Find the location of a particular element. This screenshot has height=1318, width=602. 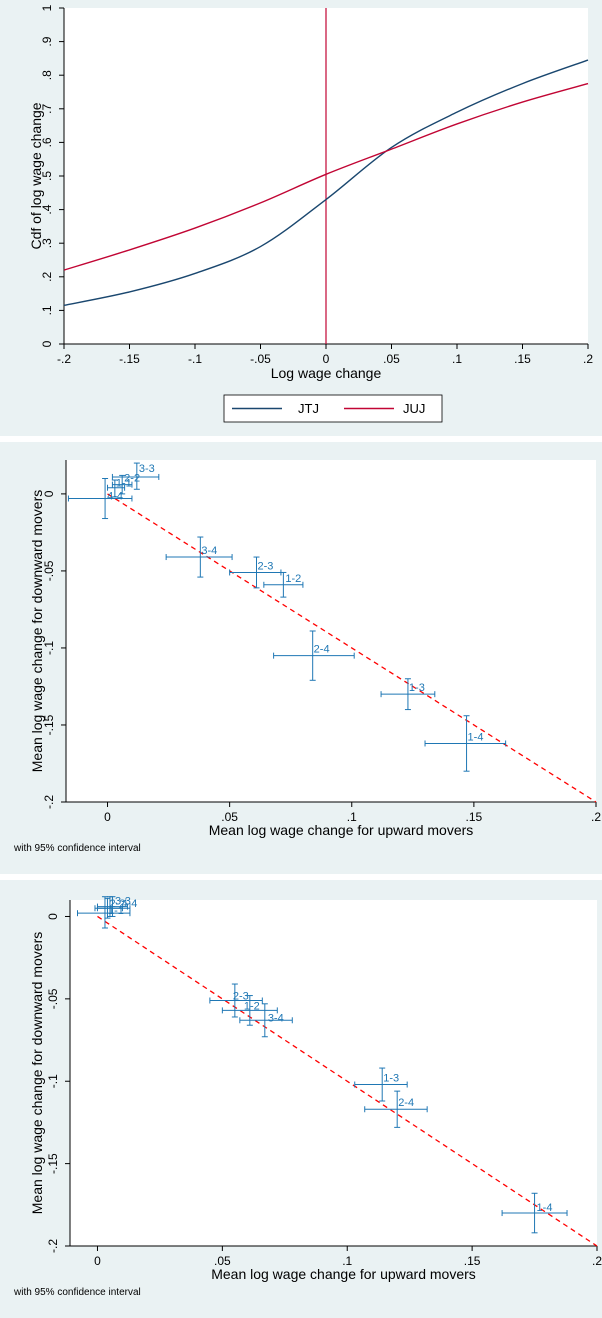

x-axis-title: Log wage change is located at coordinates (326, 373).